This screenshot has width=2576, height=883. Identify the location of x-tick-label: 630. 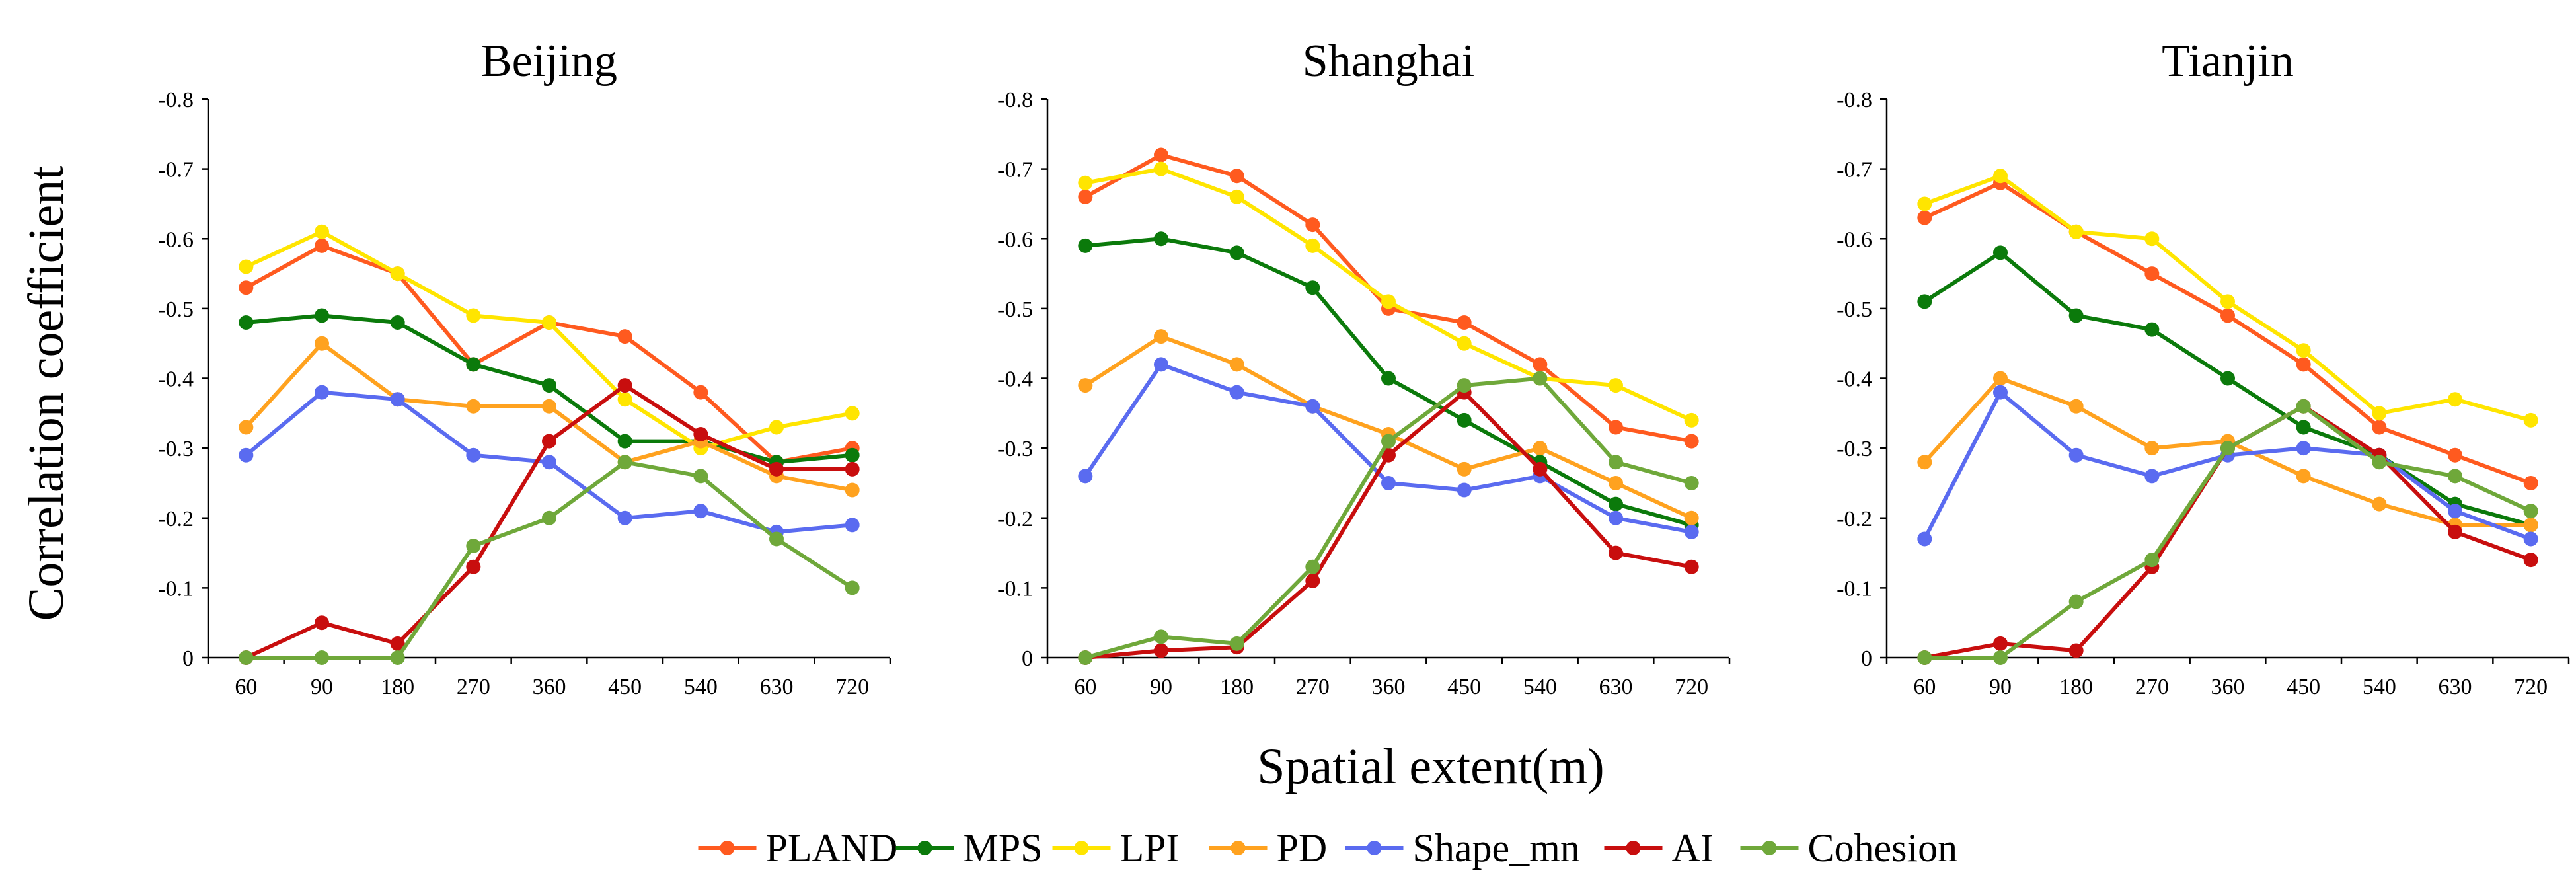
(1616, 687).